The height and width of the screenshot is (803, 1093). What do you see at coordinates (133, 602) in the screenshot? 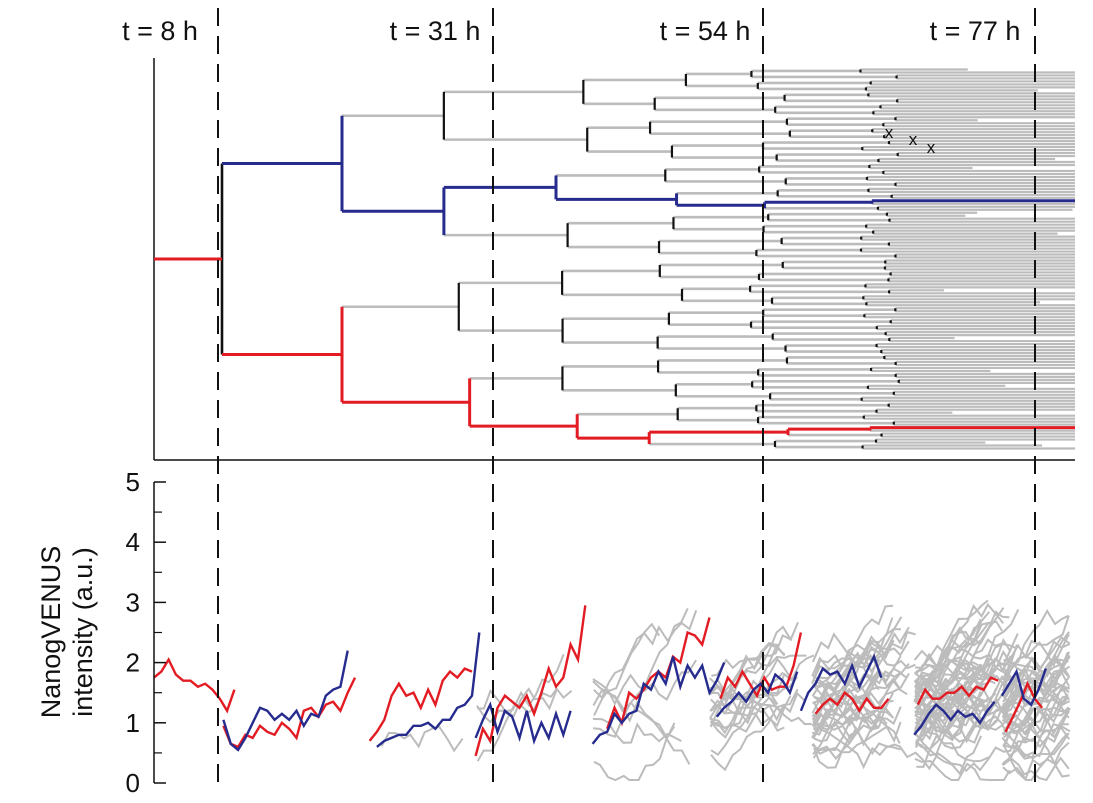
I see `y-tick-label-3: 3` at bounding box center [133, 602].